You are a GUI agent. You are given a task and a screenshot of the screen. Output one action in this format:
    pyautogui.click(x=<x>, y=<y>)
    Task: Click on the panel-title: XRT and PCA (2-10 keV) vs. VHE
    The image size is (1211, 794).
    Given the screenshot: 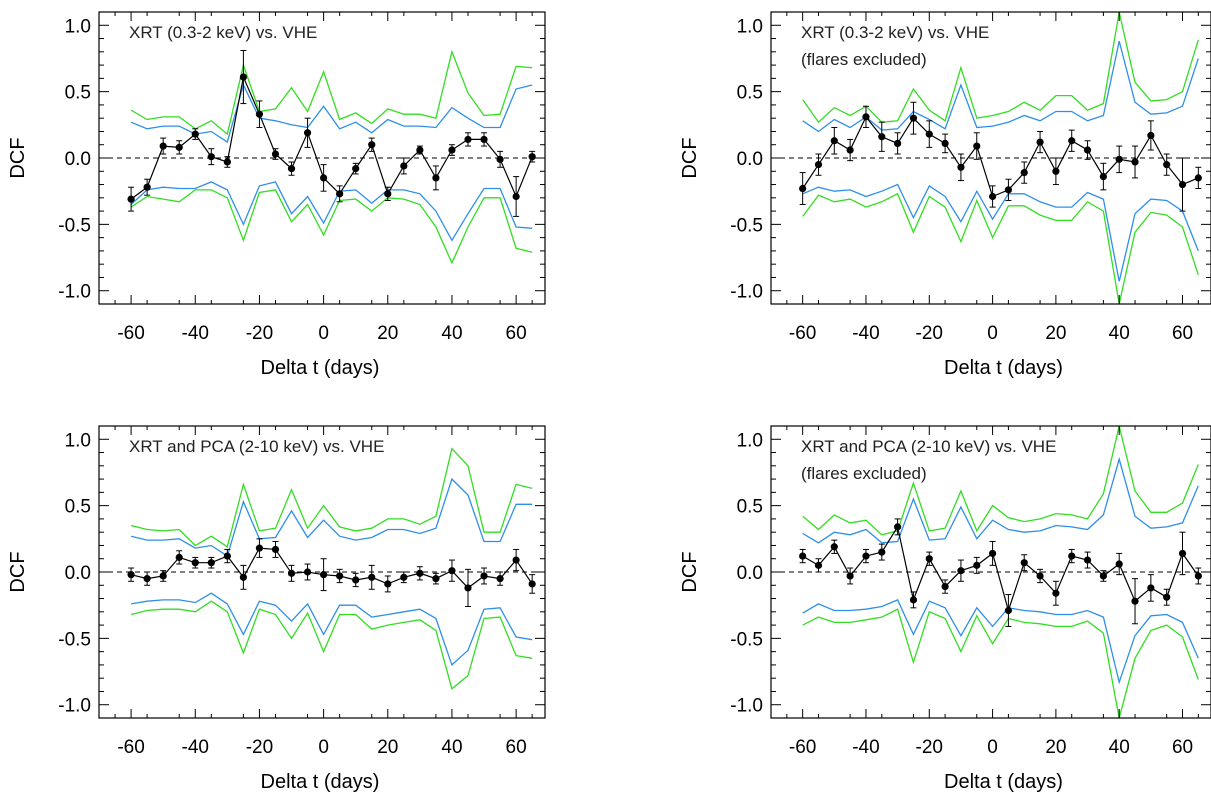 What is the action you would take?
    pyautogui.click(x=256, y=446)
    